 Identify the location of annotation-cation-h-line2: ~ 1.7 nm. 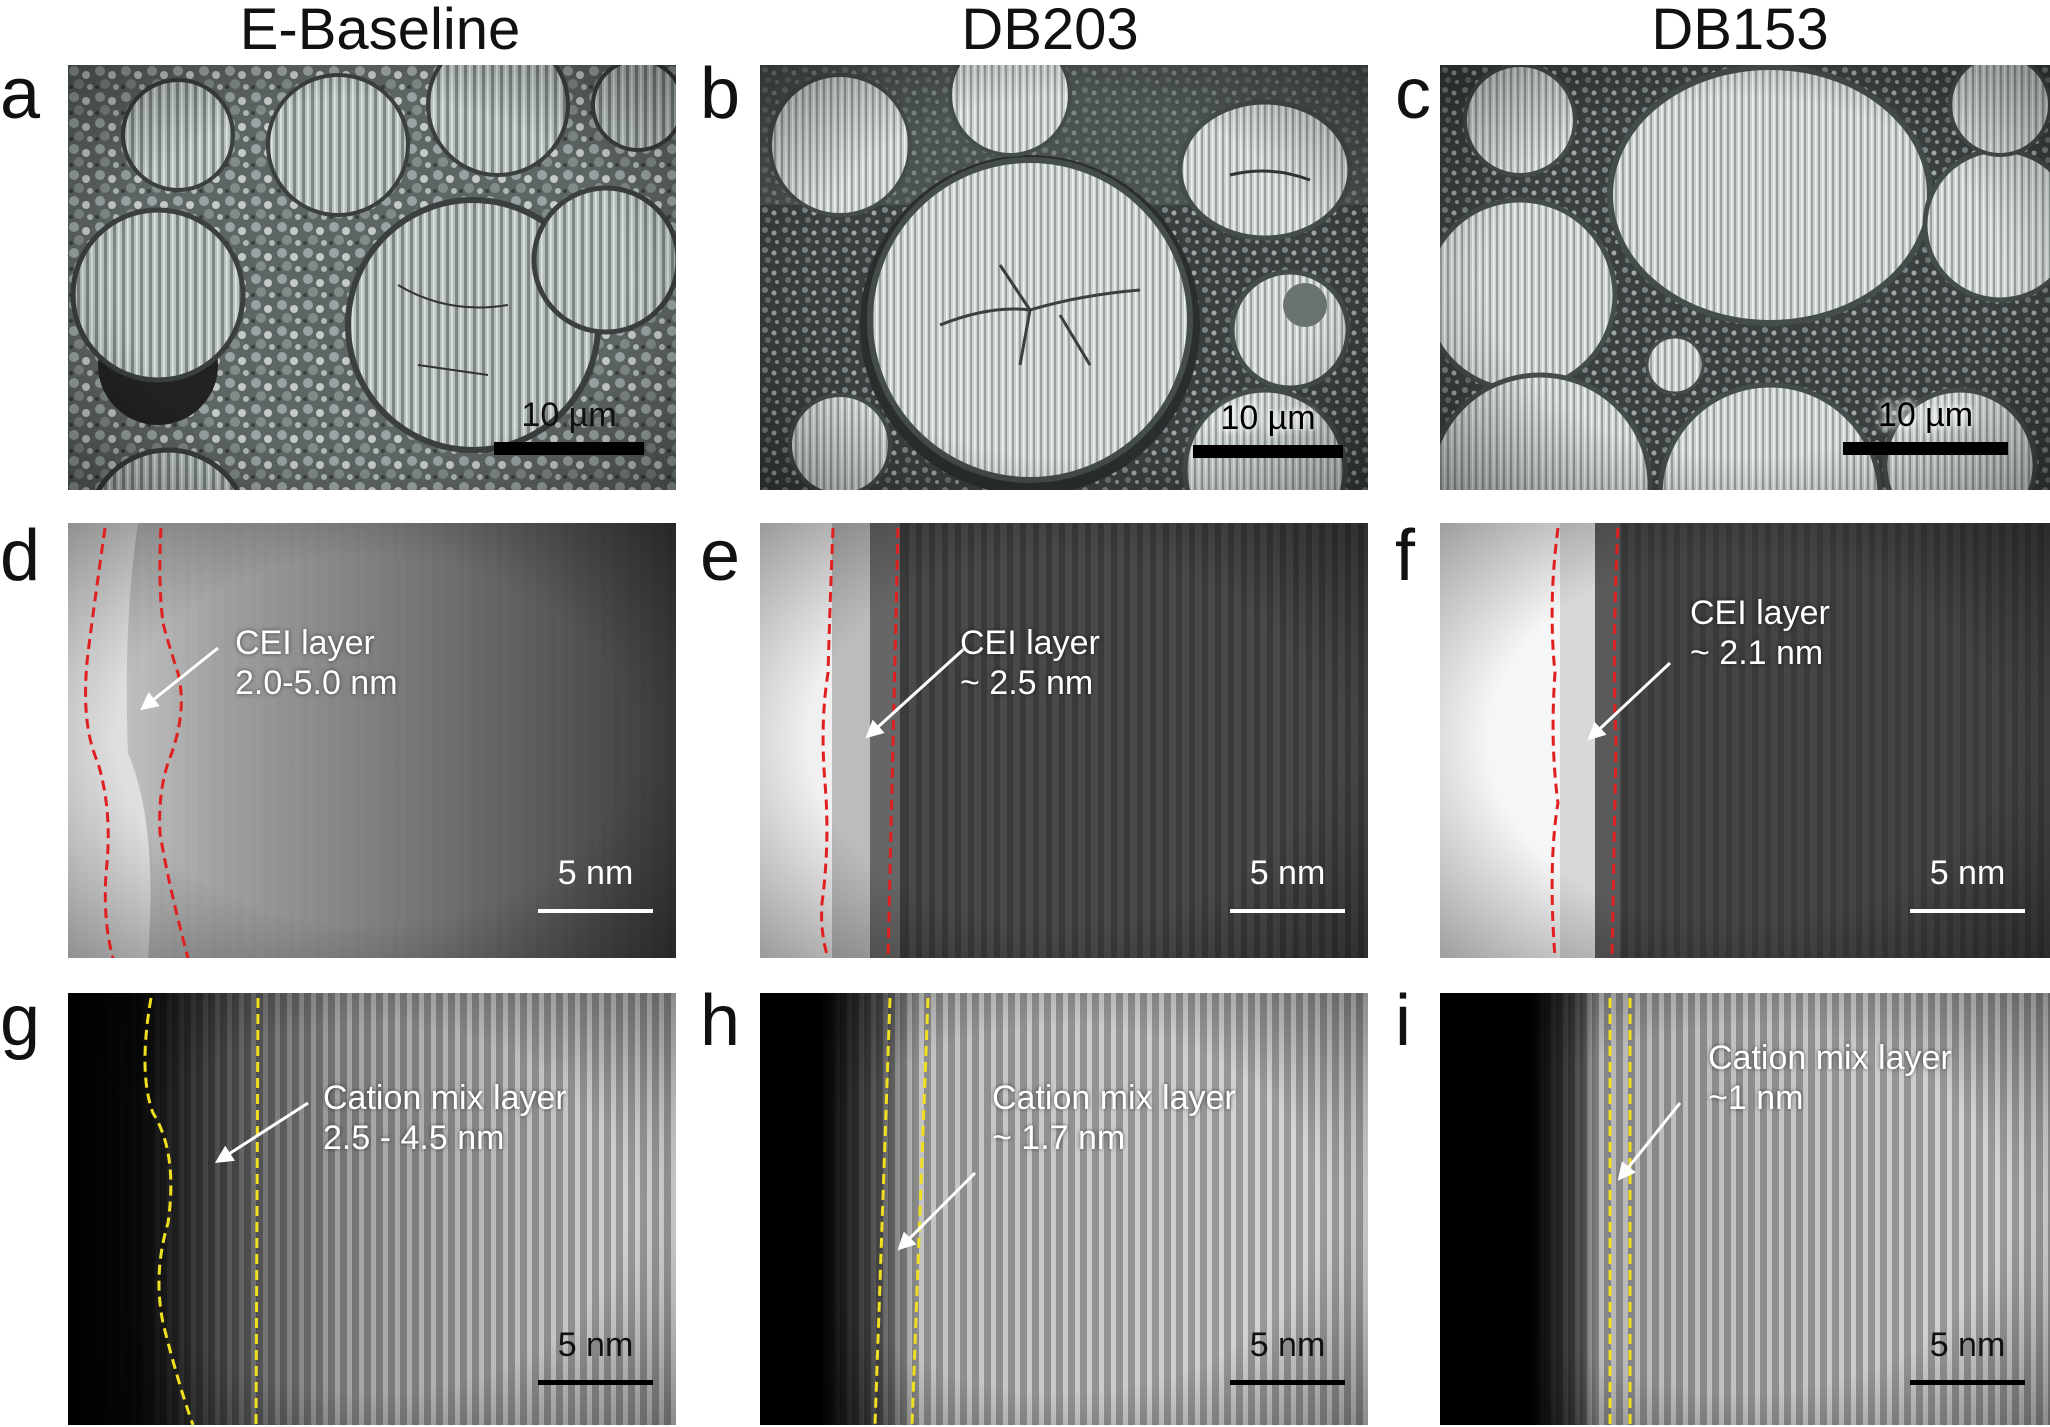
(1059, 1138).